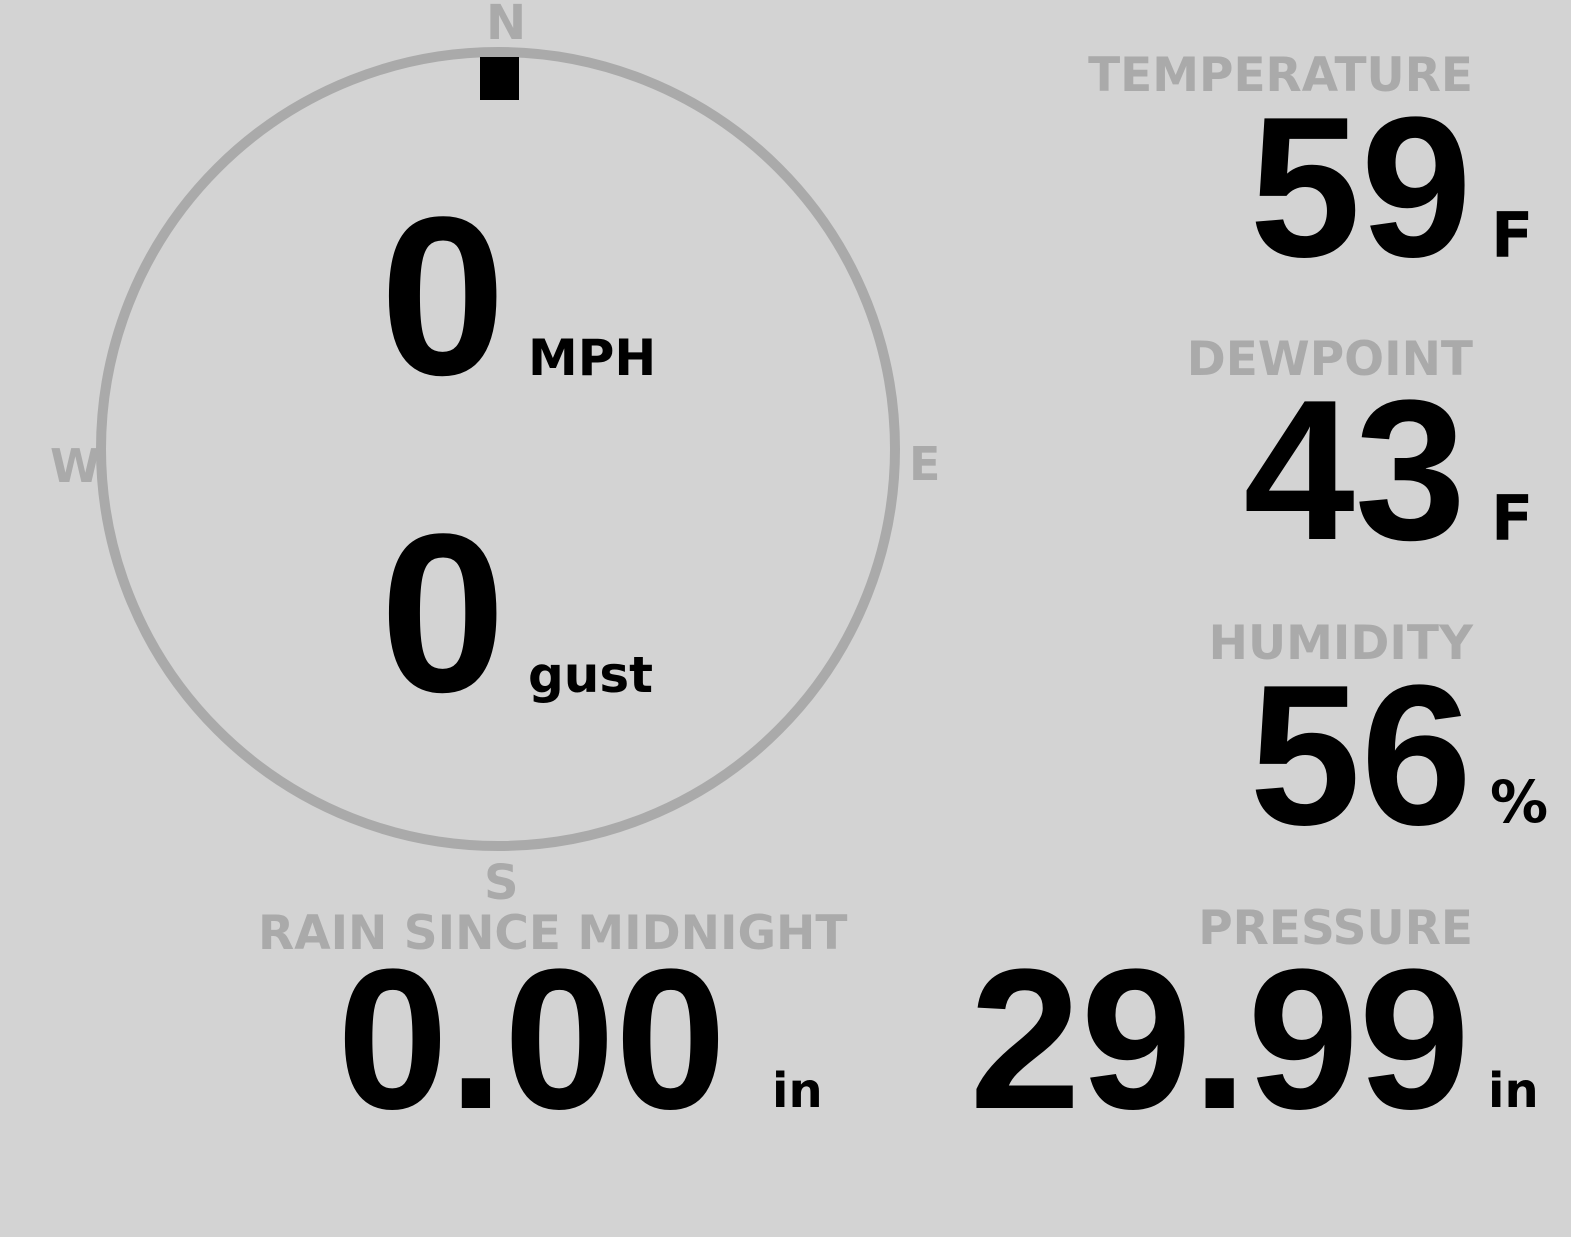 Image resolution: width=1571 pixels, height=1237 pixels. Describe the element at coordinates (443, 295) in the screenshot. I see `wind-speed-value: 0` at that location.